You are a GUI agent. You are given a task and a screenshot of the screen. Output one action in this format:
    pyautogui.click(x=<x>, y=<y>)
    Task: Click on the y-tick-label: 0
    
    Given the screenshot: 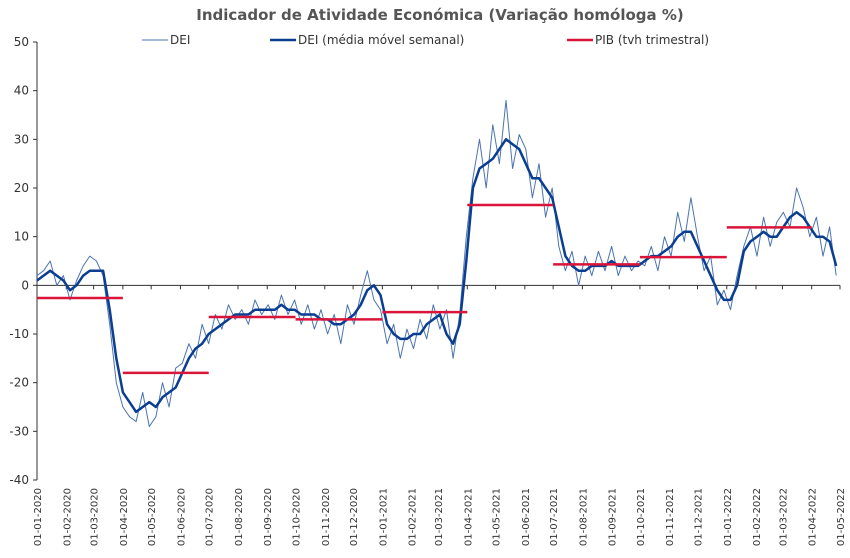 What is the action you would take?
    pyautogui.click(x=25, y=285)
    